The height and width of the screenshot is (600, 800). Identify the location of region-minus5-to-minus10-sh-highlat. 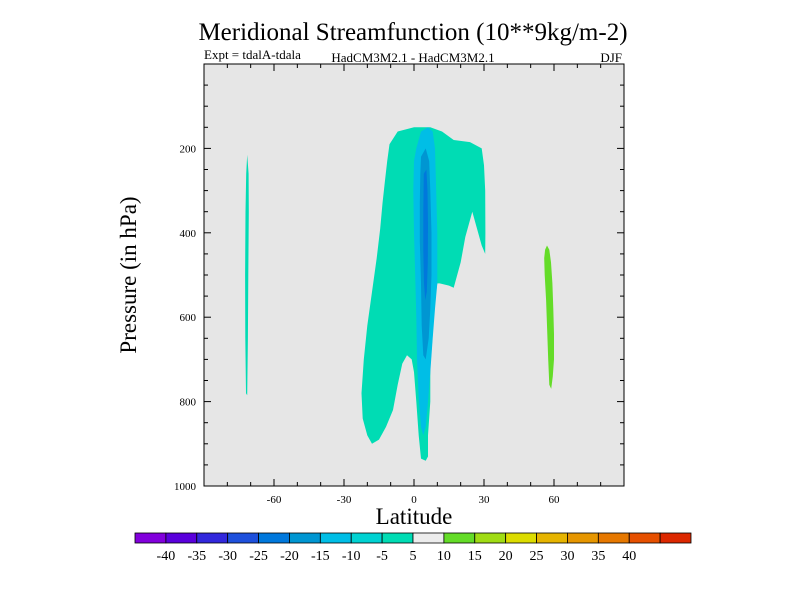
(247, 275).